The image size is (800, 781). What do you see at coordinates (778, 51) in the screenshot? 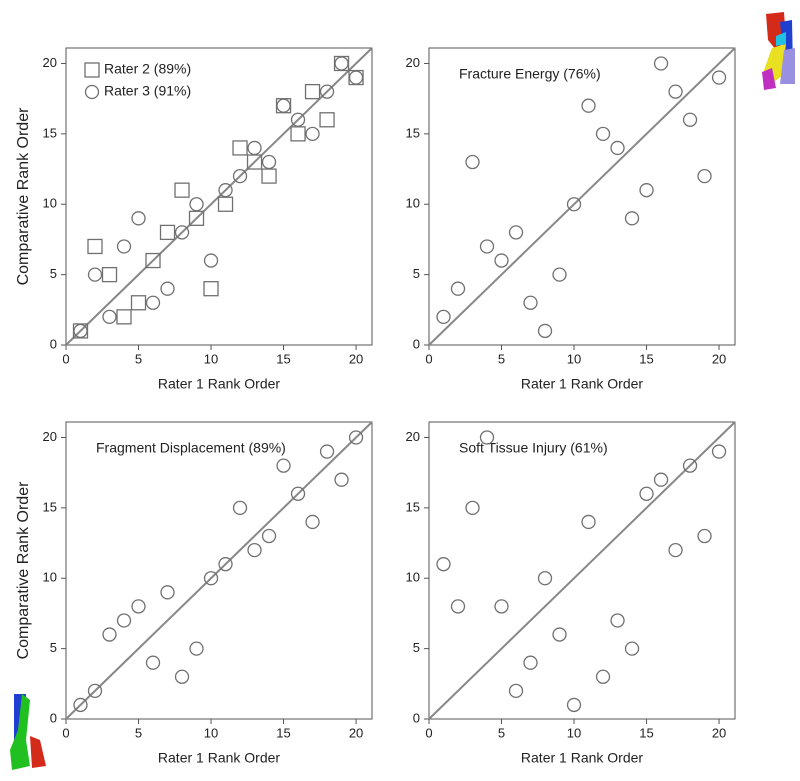
I see `bone-icon-top` at bounding box center [778, 51].